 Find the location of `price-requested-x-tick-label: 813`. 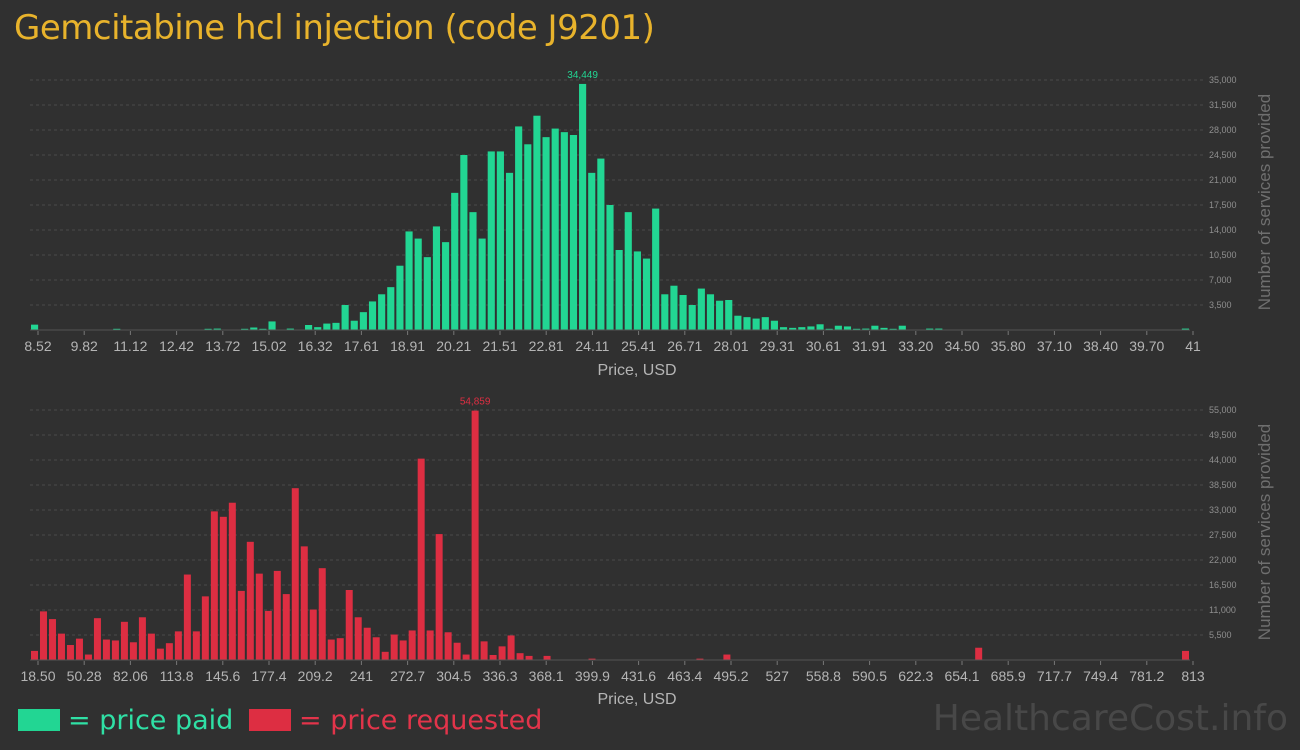

price-requested-x-tick-label: 813 is located at coordinates (1193, 676).